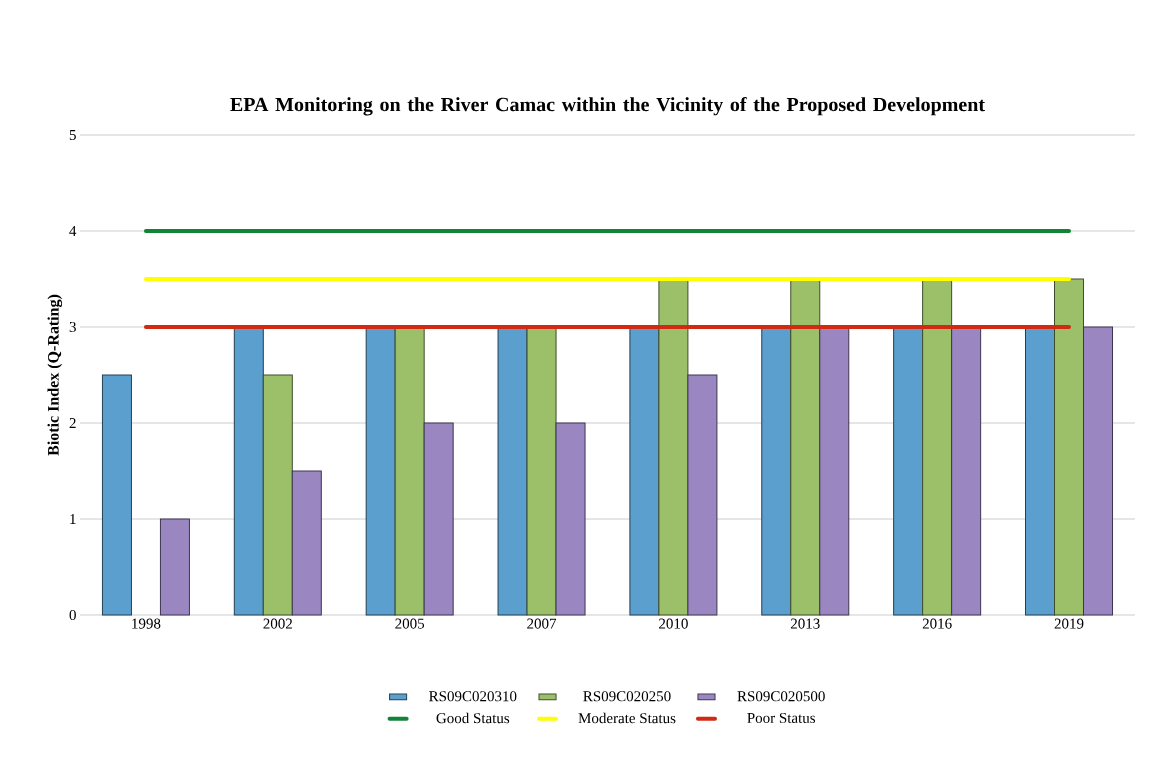 The width and height of the screenshot is (1150, 758). I want to click on y-axis-title: Biotic Index (Q-Rating), so click(55, 375).